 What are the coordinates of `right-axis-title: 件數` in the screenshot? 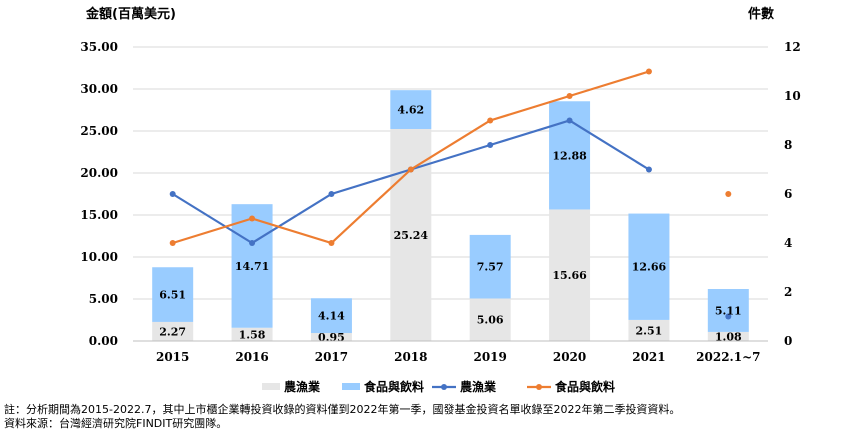 It's located at (761, 14).